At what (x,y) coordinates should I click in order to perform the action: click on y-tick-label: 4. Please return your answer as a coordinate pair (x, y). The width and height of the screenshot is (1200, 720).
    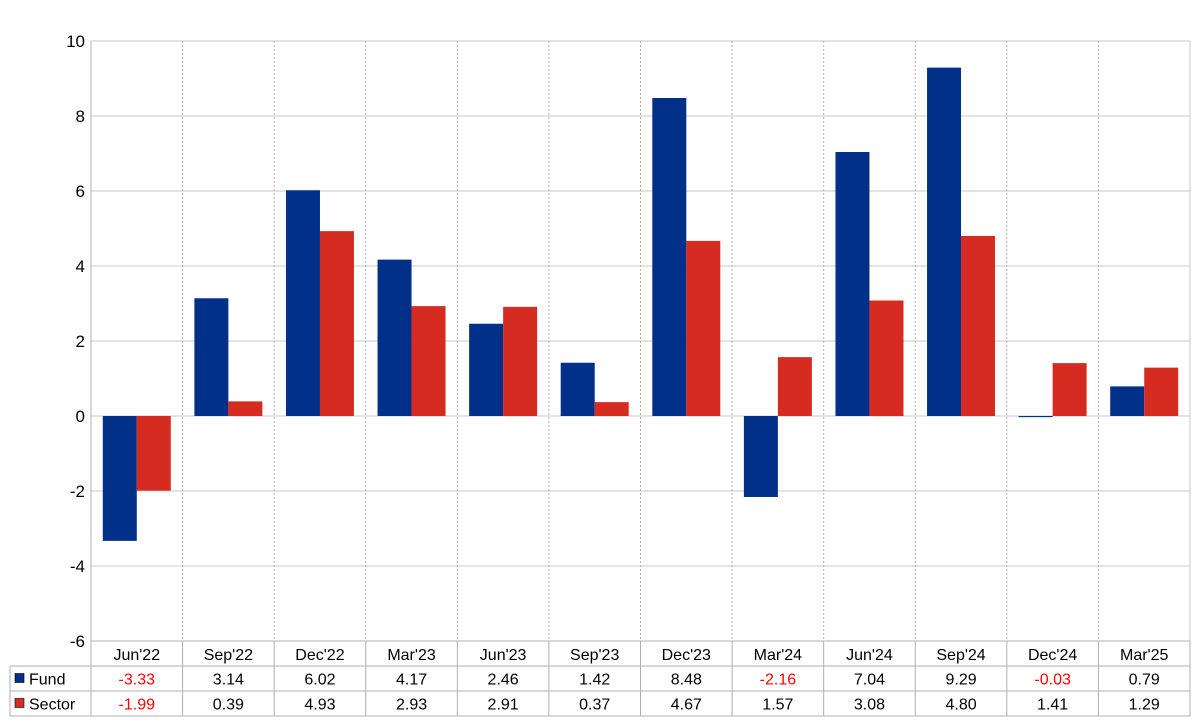
    Looking at the image, I should click on (80, 266).